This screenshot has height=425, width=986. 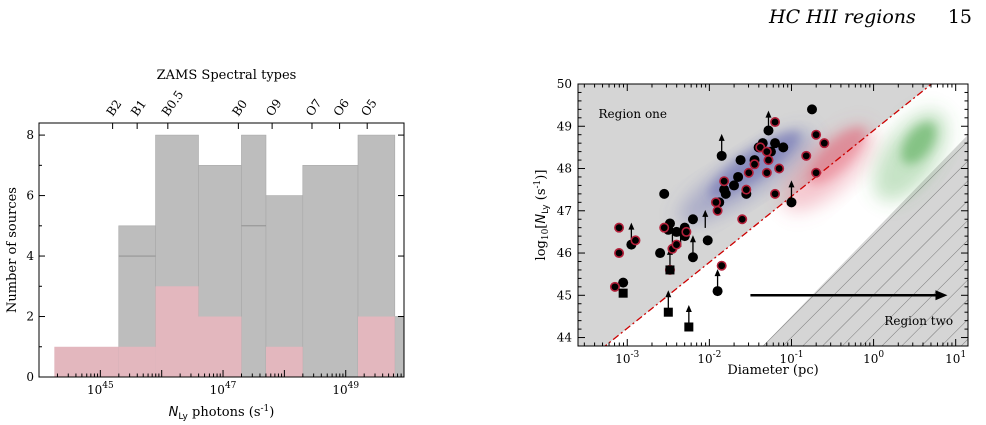 I want to click on y-tick-label: 49, so click(x=564, y=126).